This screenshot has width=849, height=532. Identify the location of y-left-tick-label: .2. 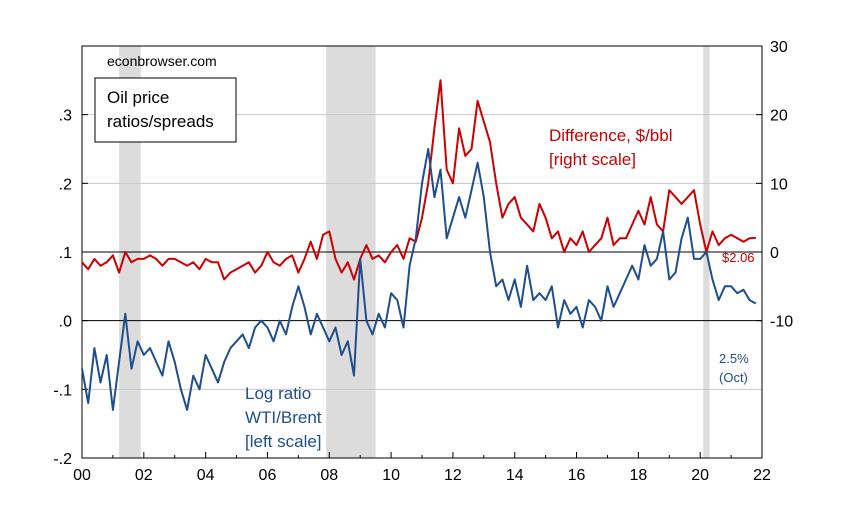
(65, 184).